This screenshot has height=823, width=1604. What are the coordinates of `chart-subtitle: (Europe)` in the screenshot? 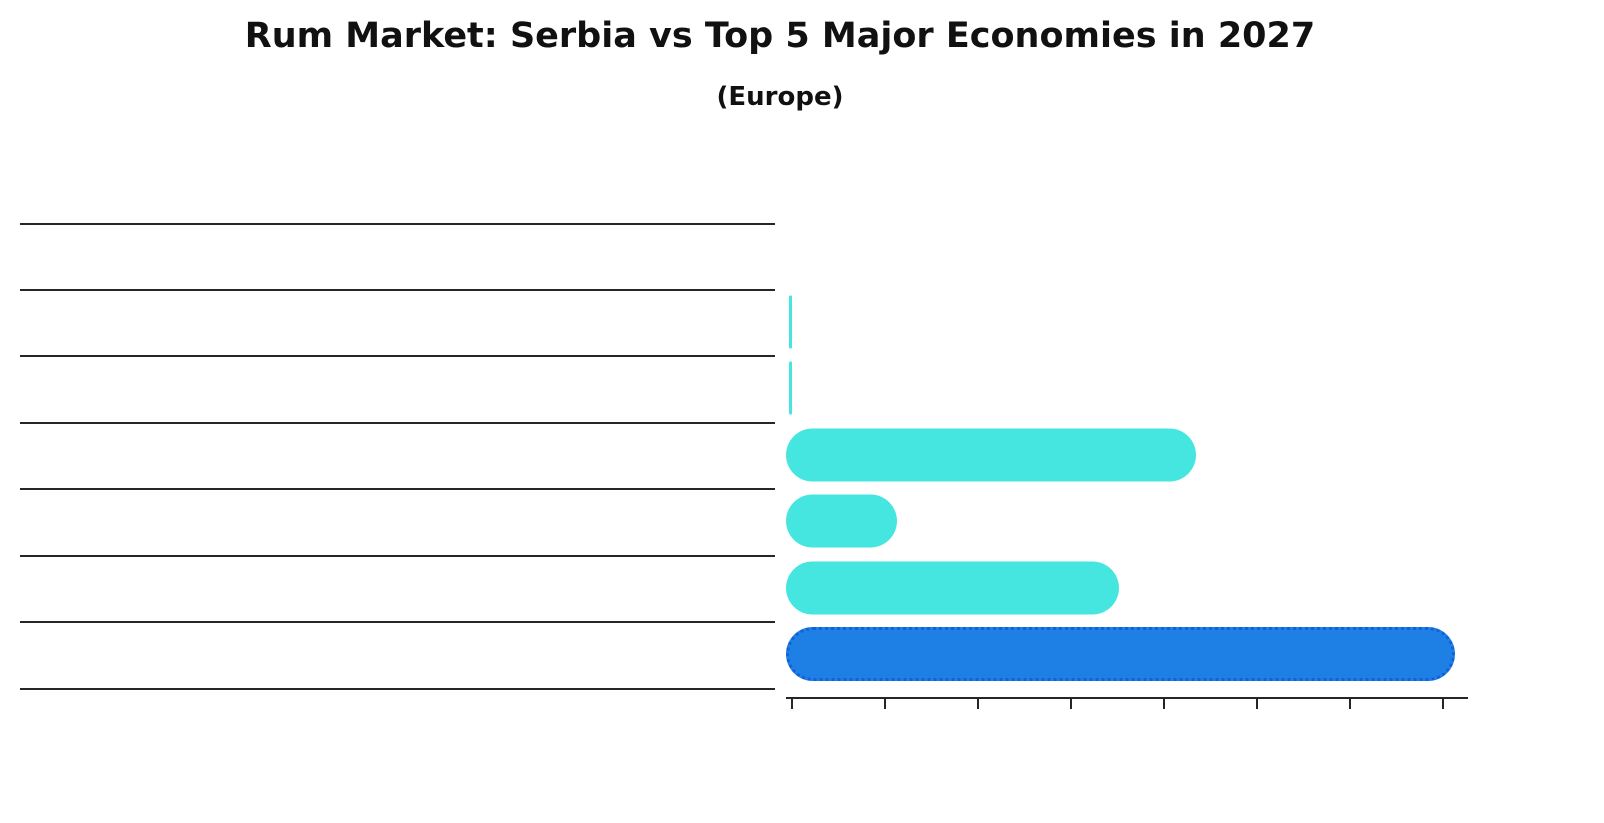 It's located at (780, 97).